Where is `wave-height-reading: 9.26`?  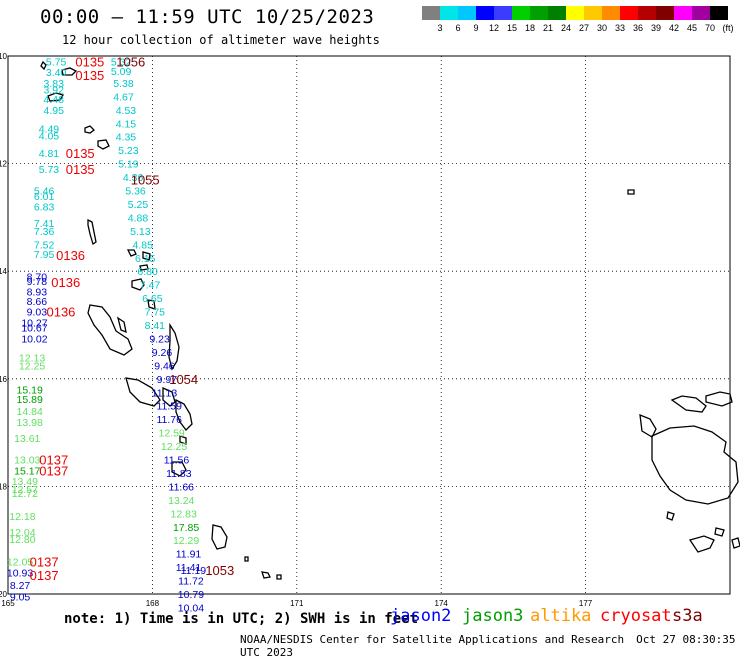 wave-height-reading: 9.26 is located at coordinates (162, 353).